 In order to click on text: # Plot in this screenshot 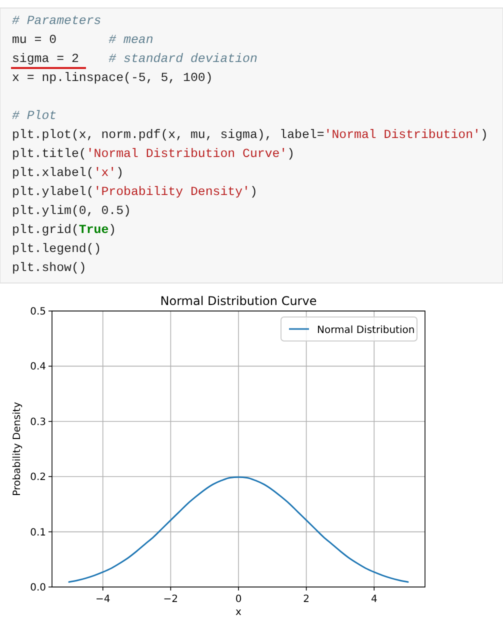, I will do `click(34, 116)`.